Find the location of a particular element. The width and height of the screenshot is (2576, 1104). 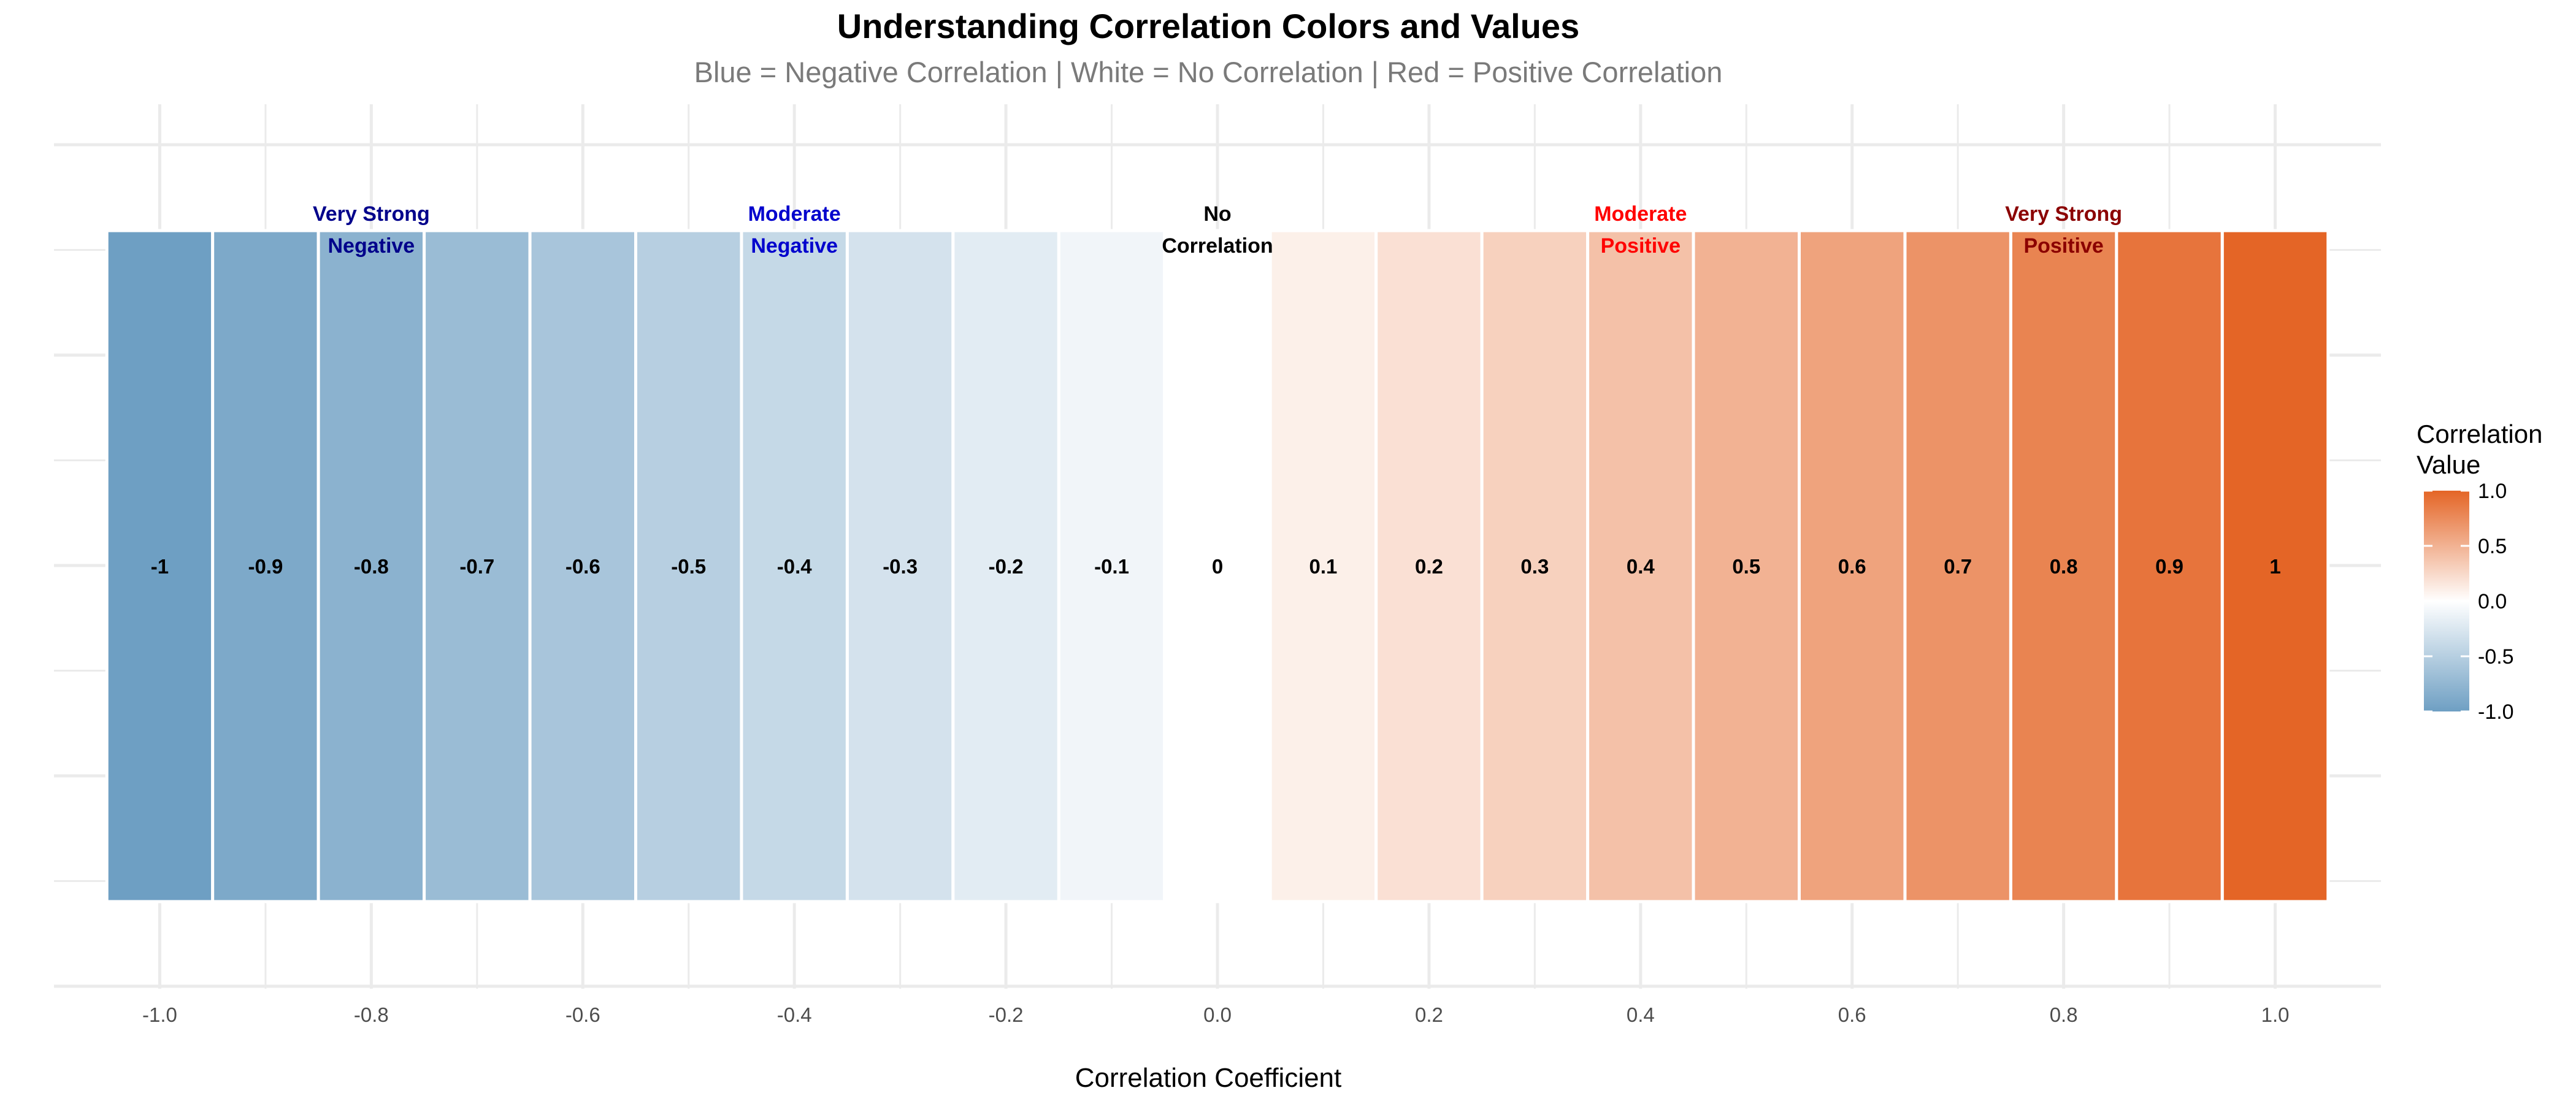

legend: Correlation Value 1.0 0.5 0.0 -0.5 -1.0 is located at coordinates (2479, 572).